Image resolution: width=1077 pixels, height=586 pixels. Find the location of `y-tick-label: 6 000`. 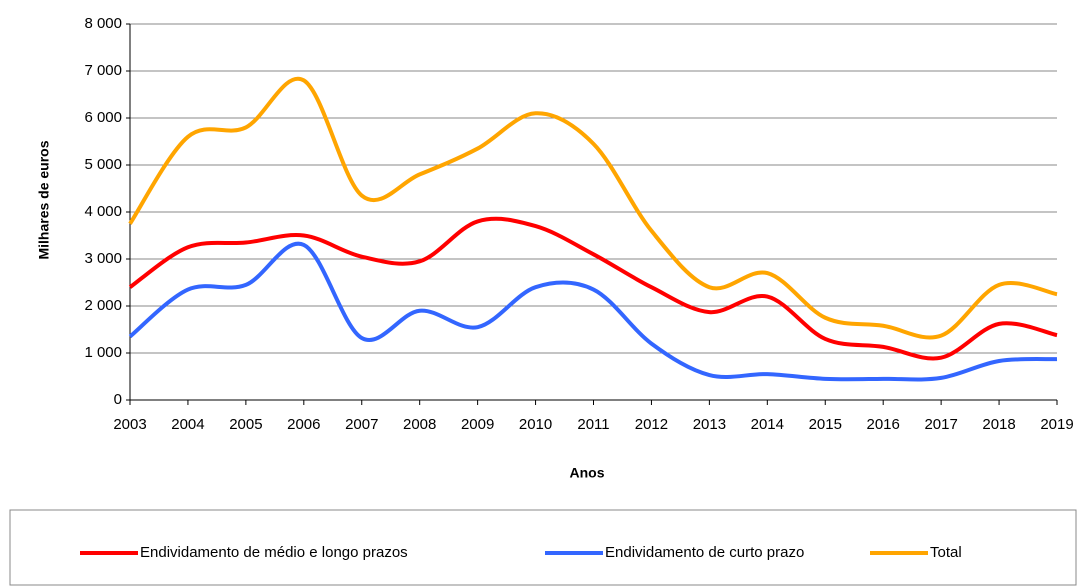

y-tick-label: 6 000 is located at coordinates (103, 117).